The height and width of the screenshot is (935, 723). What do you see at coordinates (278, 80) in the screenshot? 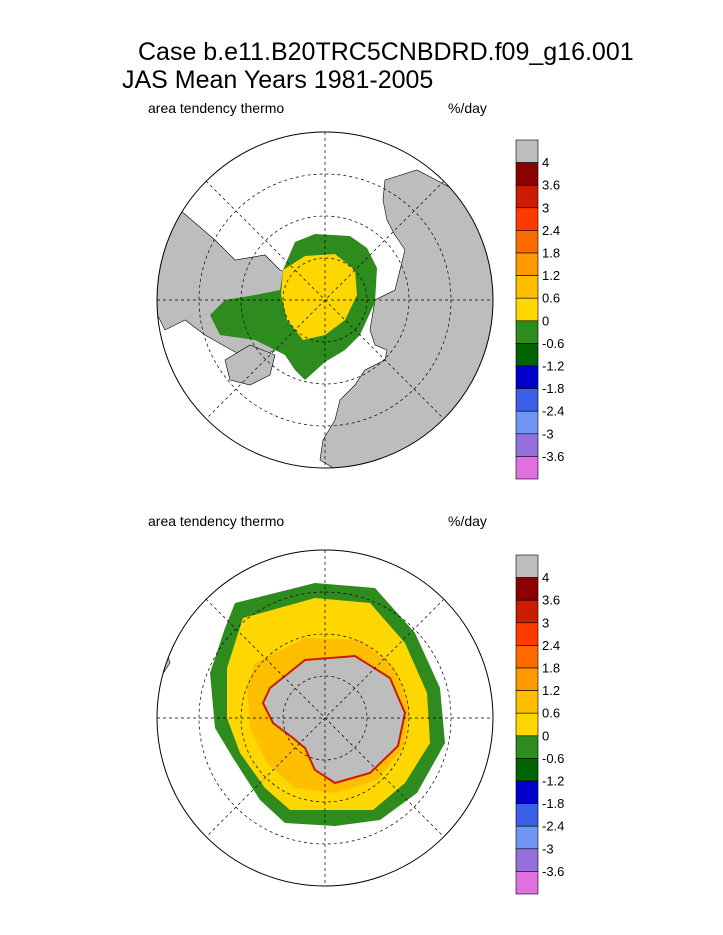
I see `figure-title-period: JAS Mean Years 1981-2005` at bounding box center [278, 80].